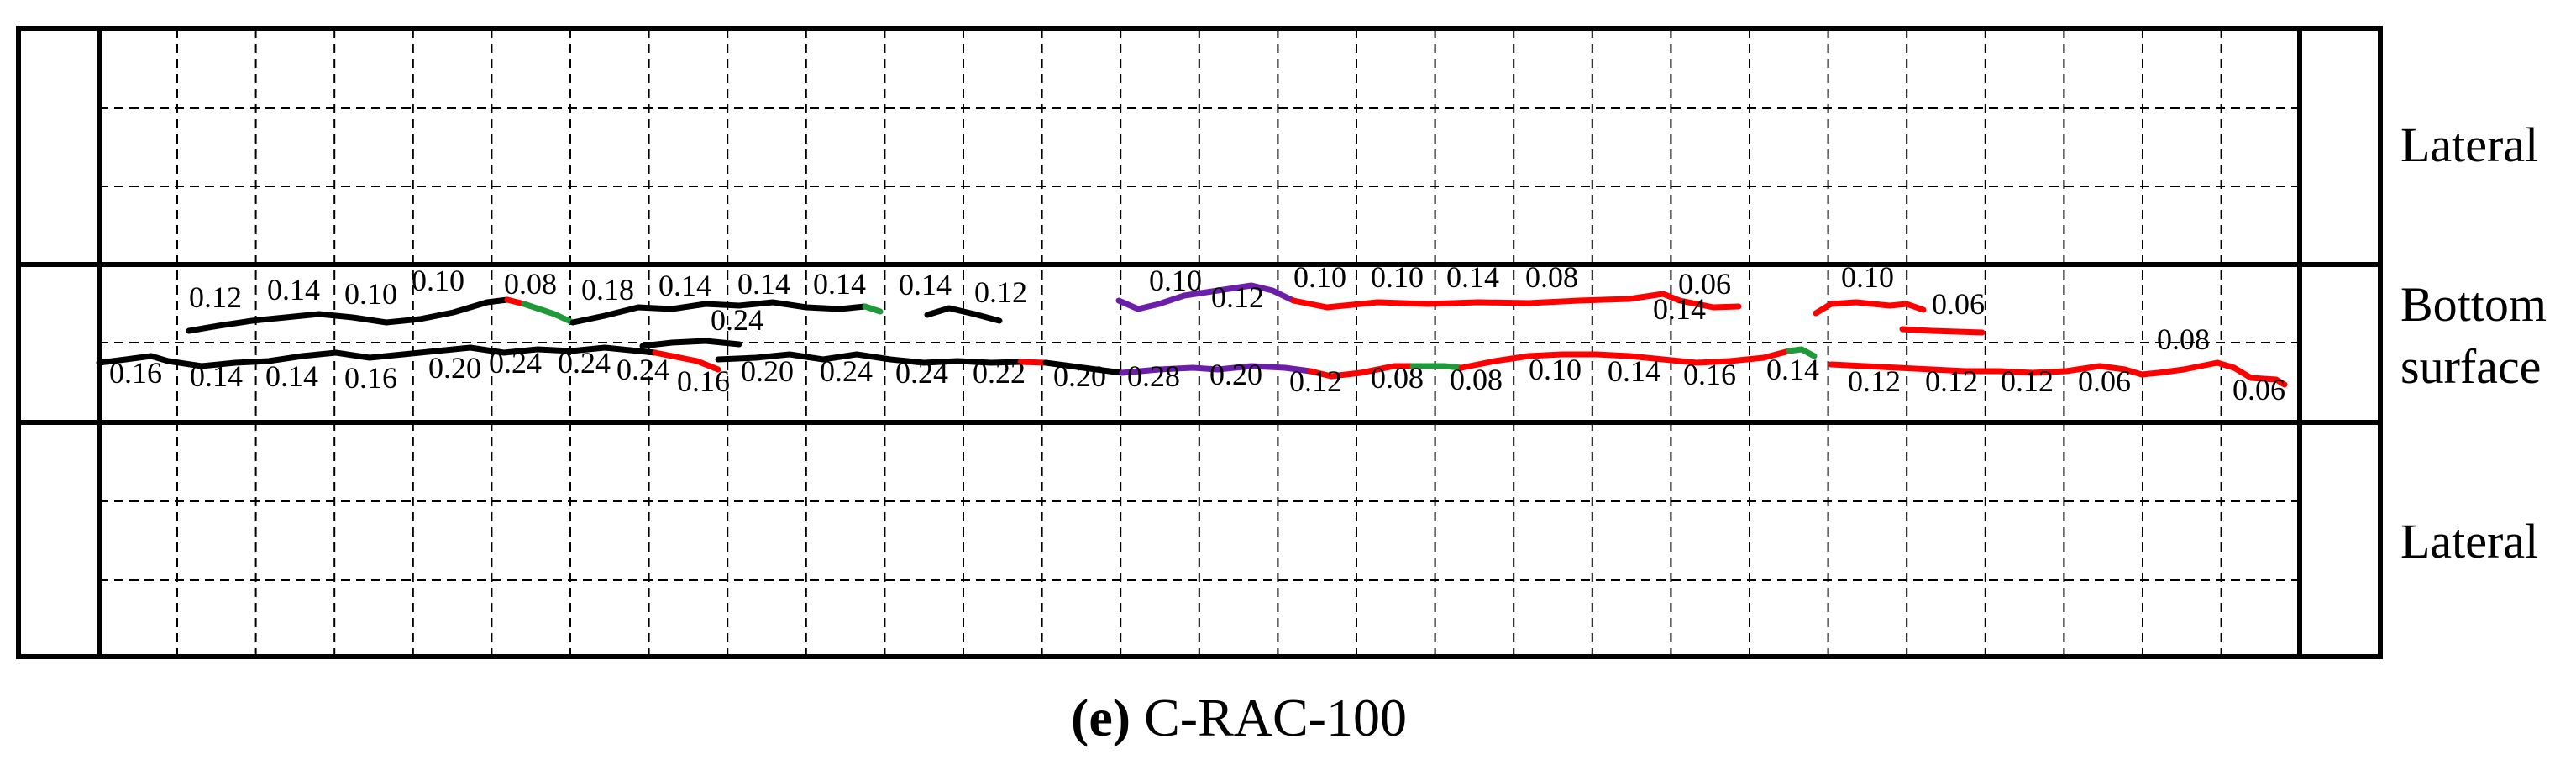 The width and height of the screenshot is (2576, 770). Describe the element at coordinates (2469, 541) in the screenshot. I see `lateral-bottom-label: Lateral` at that location.